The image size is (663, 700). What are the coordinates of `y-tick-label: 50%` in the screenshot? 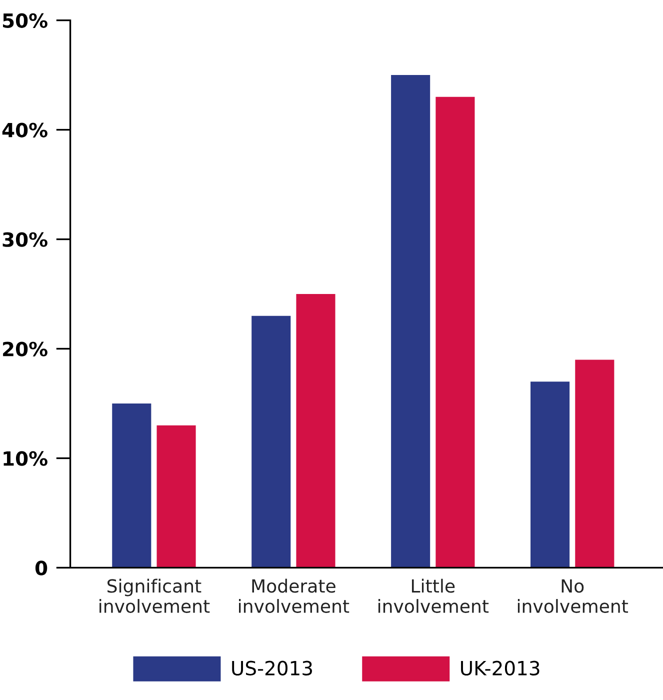 It's located at (25, 20).